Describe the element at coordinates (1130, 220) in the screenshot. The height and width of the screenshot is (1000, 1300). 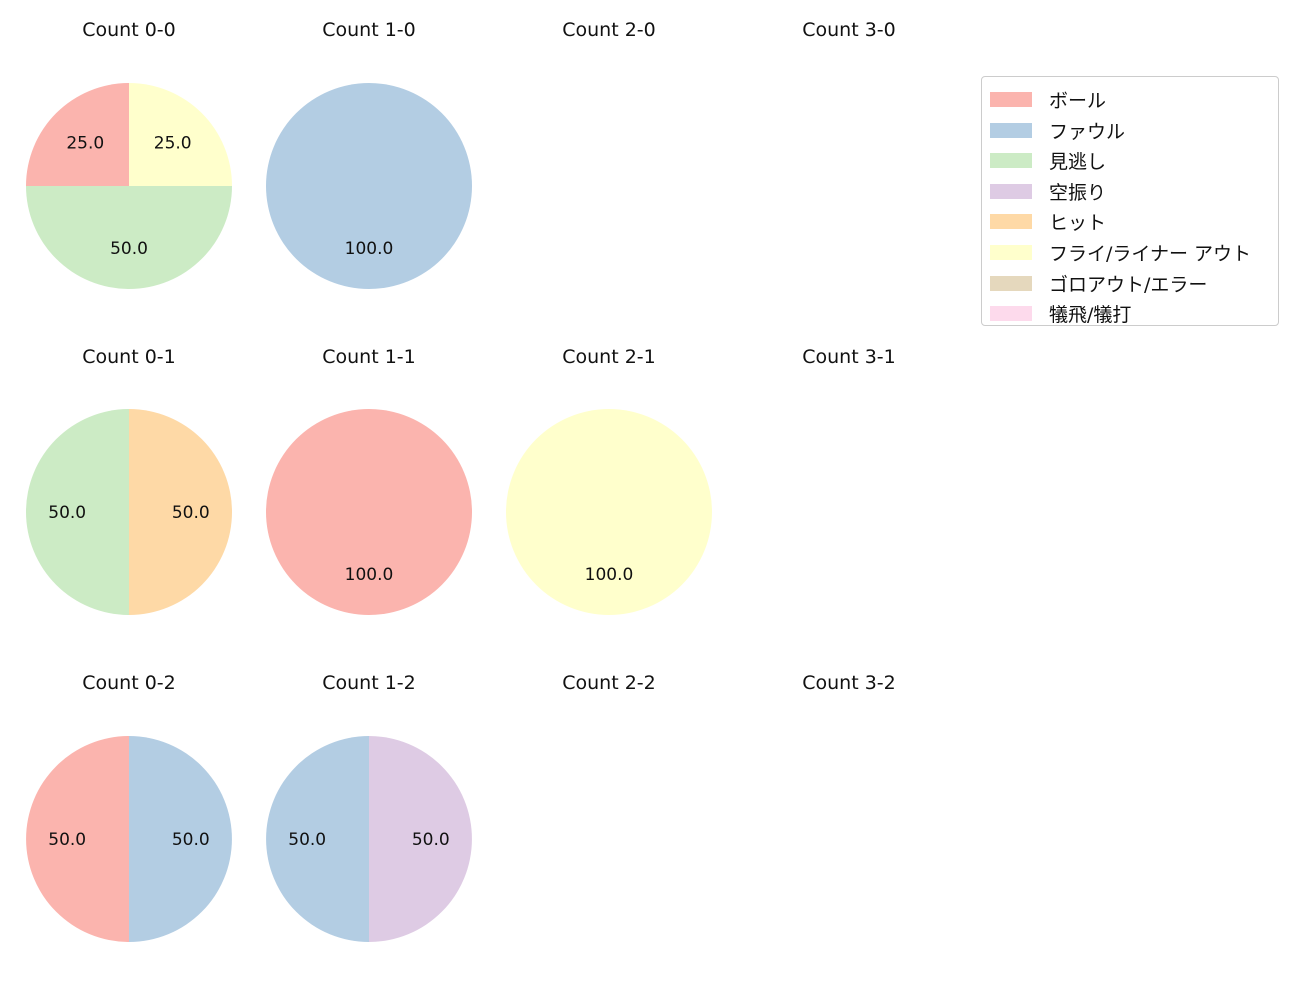
I see `legend-item: ヒット` at that location.